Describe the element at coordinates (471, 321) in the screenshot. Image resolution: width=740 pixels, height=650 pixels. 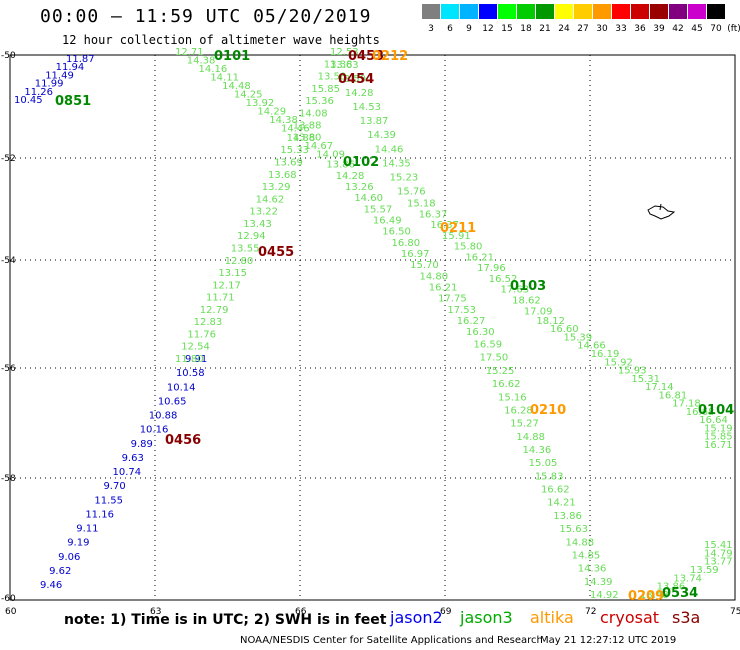
I see `wave-height-value: 16.27` at that location.